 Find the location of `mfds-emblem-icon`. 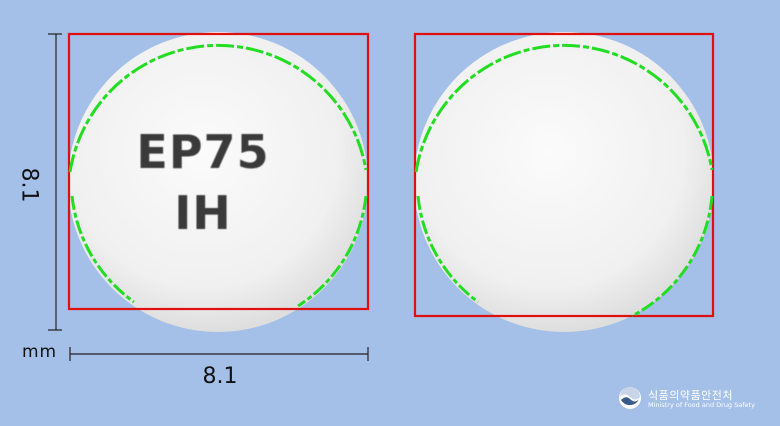

mfds-emblem-icon is located at coordinates (630, 398).